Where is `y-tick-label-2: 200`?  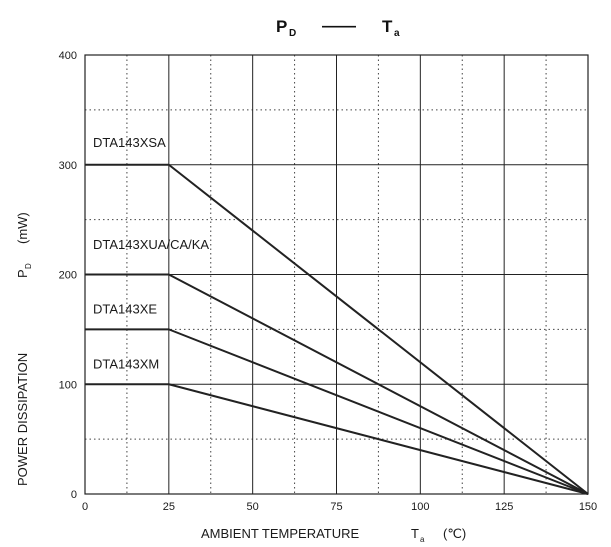 y-tick-label-2: 200 is located at coordinates (68, 276).